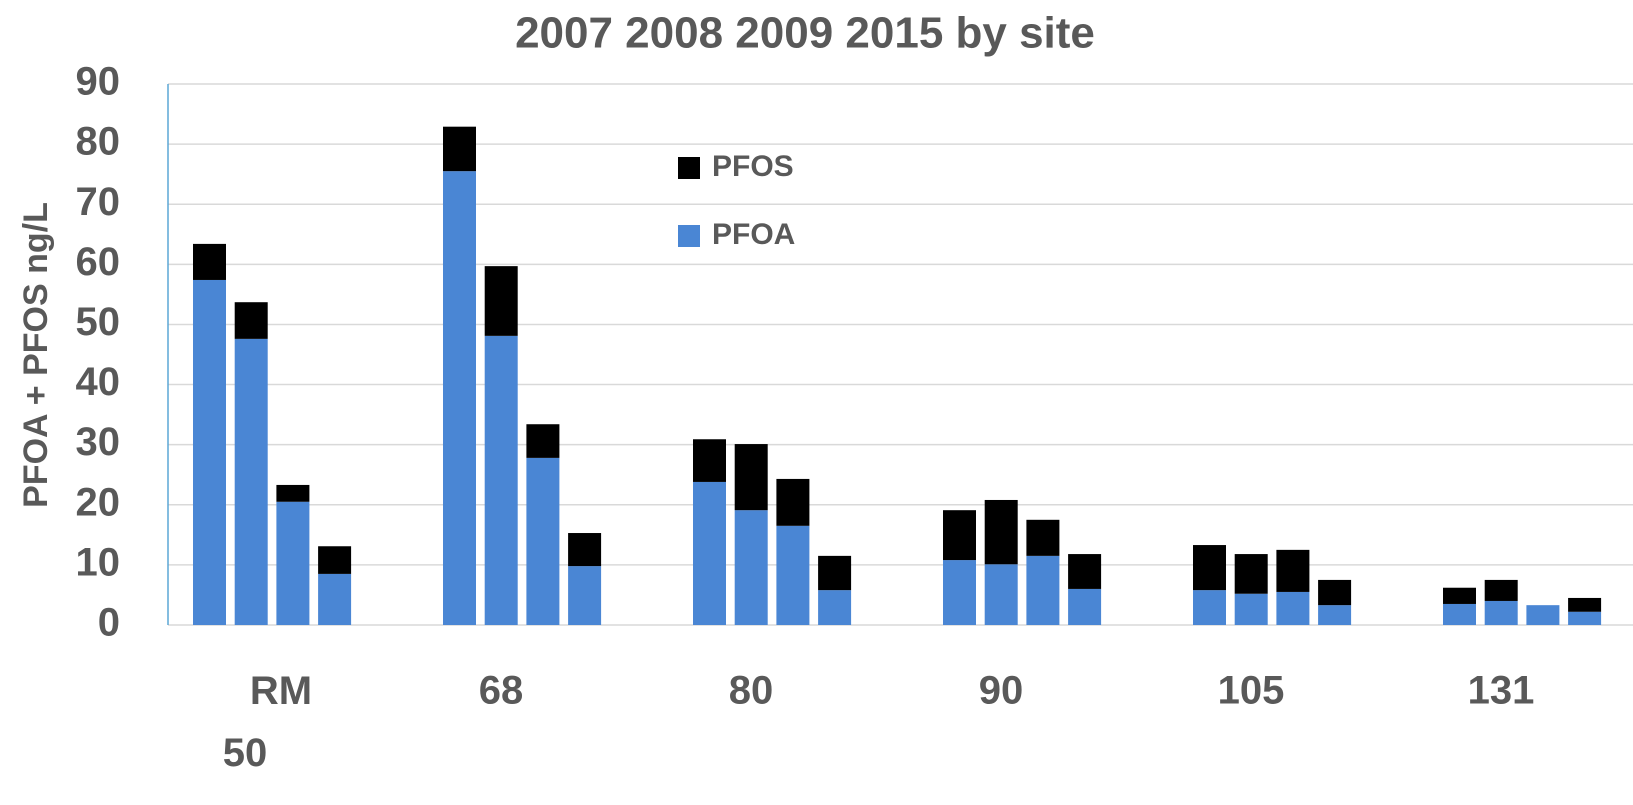 Image resolution: width=1633 pixels, height=805 pixels. What do you see at coordinates (98, 202) in the screenshot?
I see `y-tick-label: 70` at bounding box center [98, 202].